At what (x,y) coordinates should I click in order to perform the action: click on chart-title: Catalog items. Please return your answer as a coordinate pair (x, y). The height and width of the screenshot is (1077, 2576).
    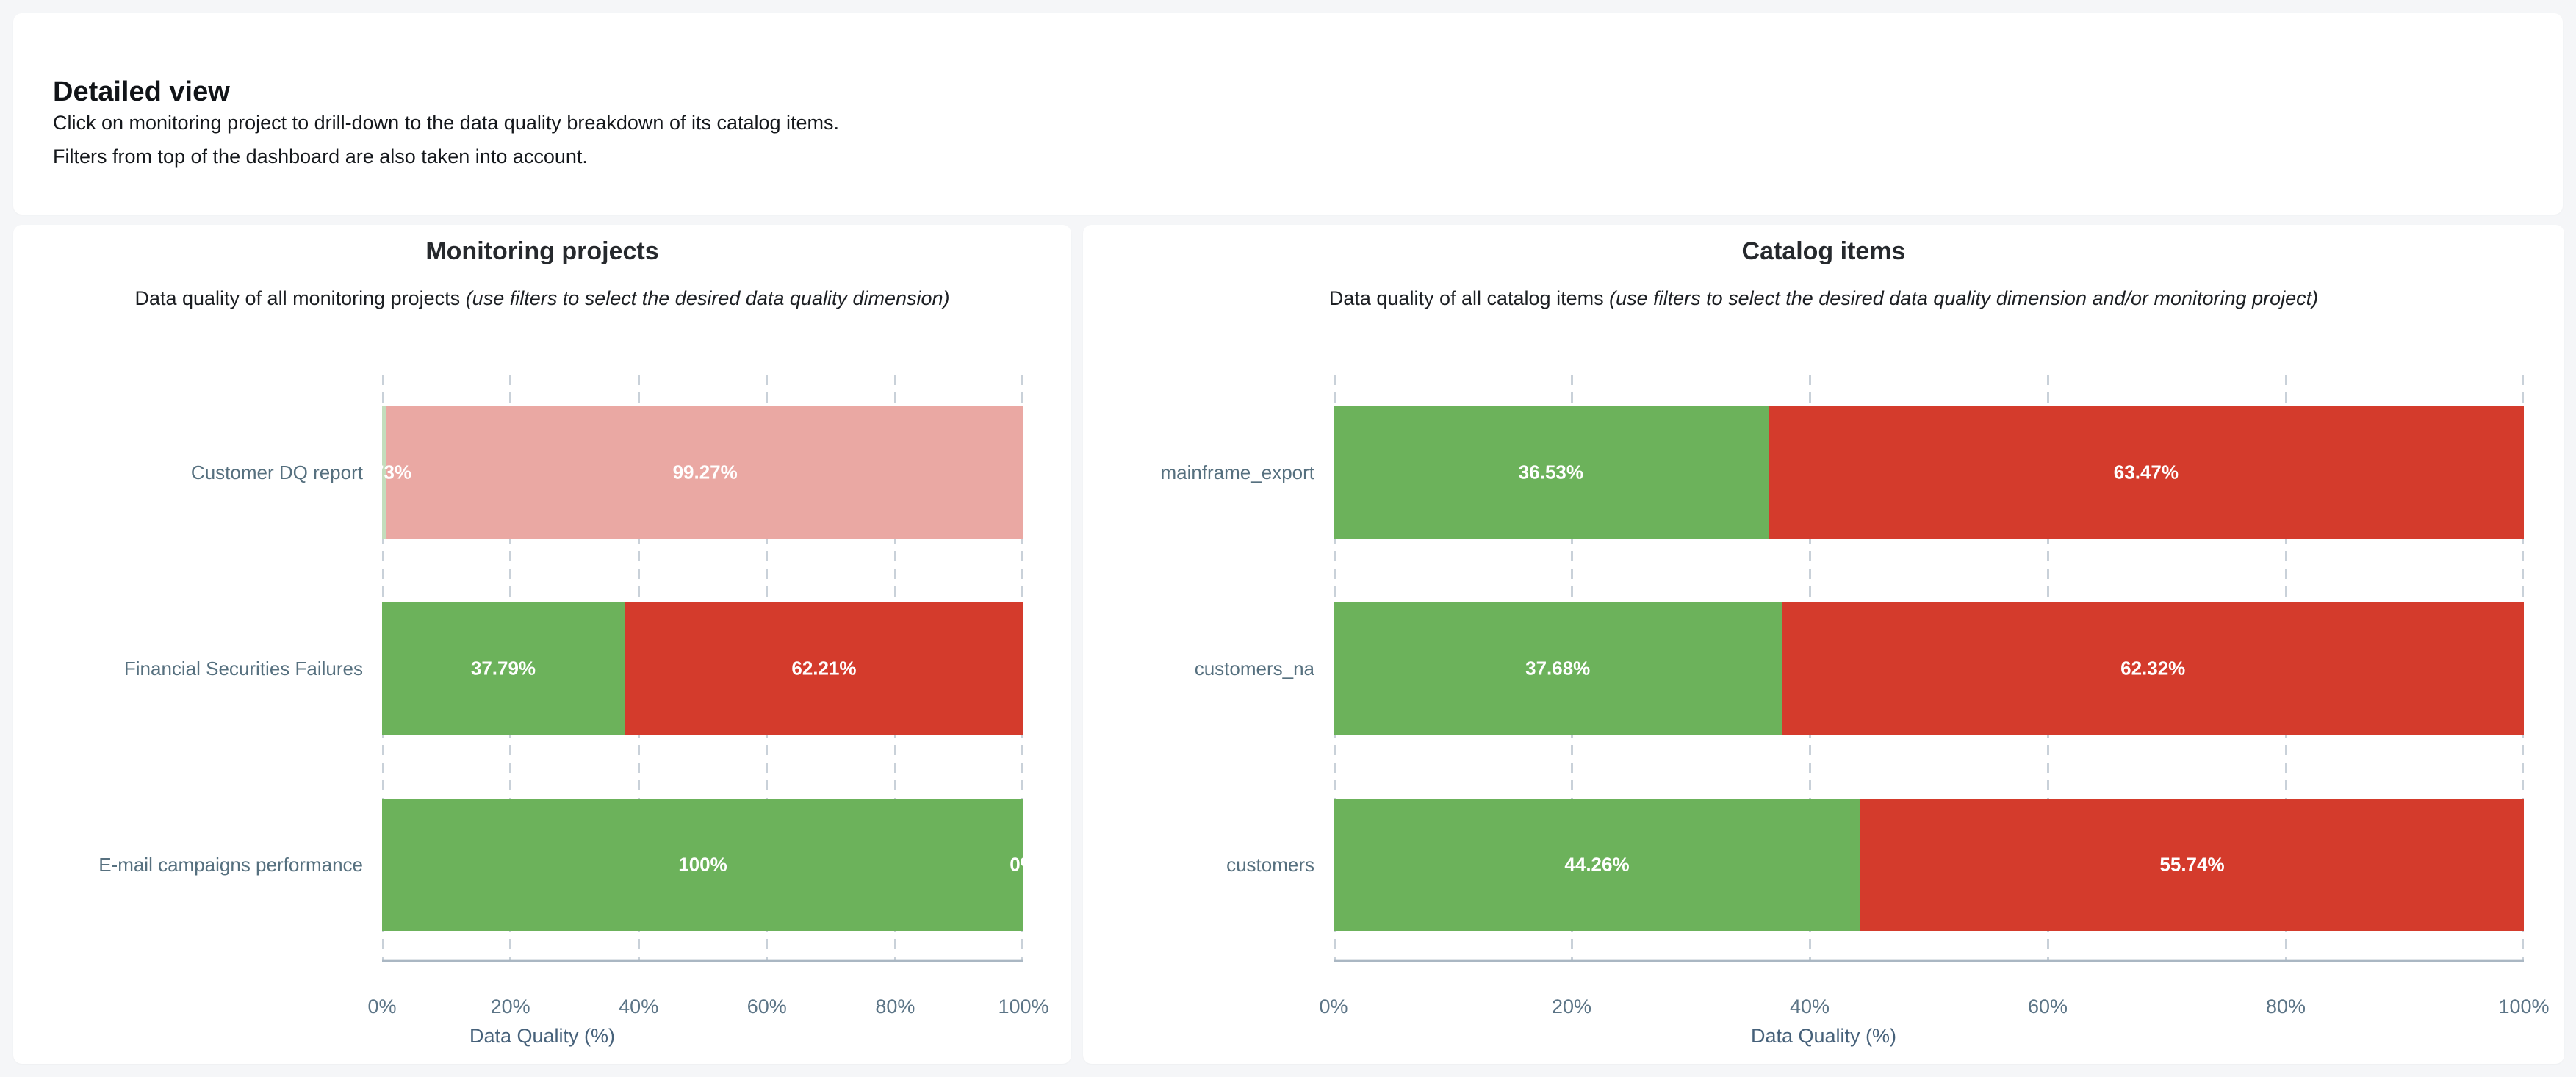
    Looking at the image, I should click on (1823, 251).